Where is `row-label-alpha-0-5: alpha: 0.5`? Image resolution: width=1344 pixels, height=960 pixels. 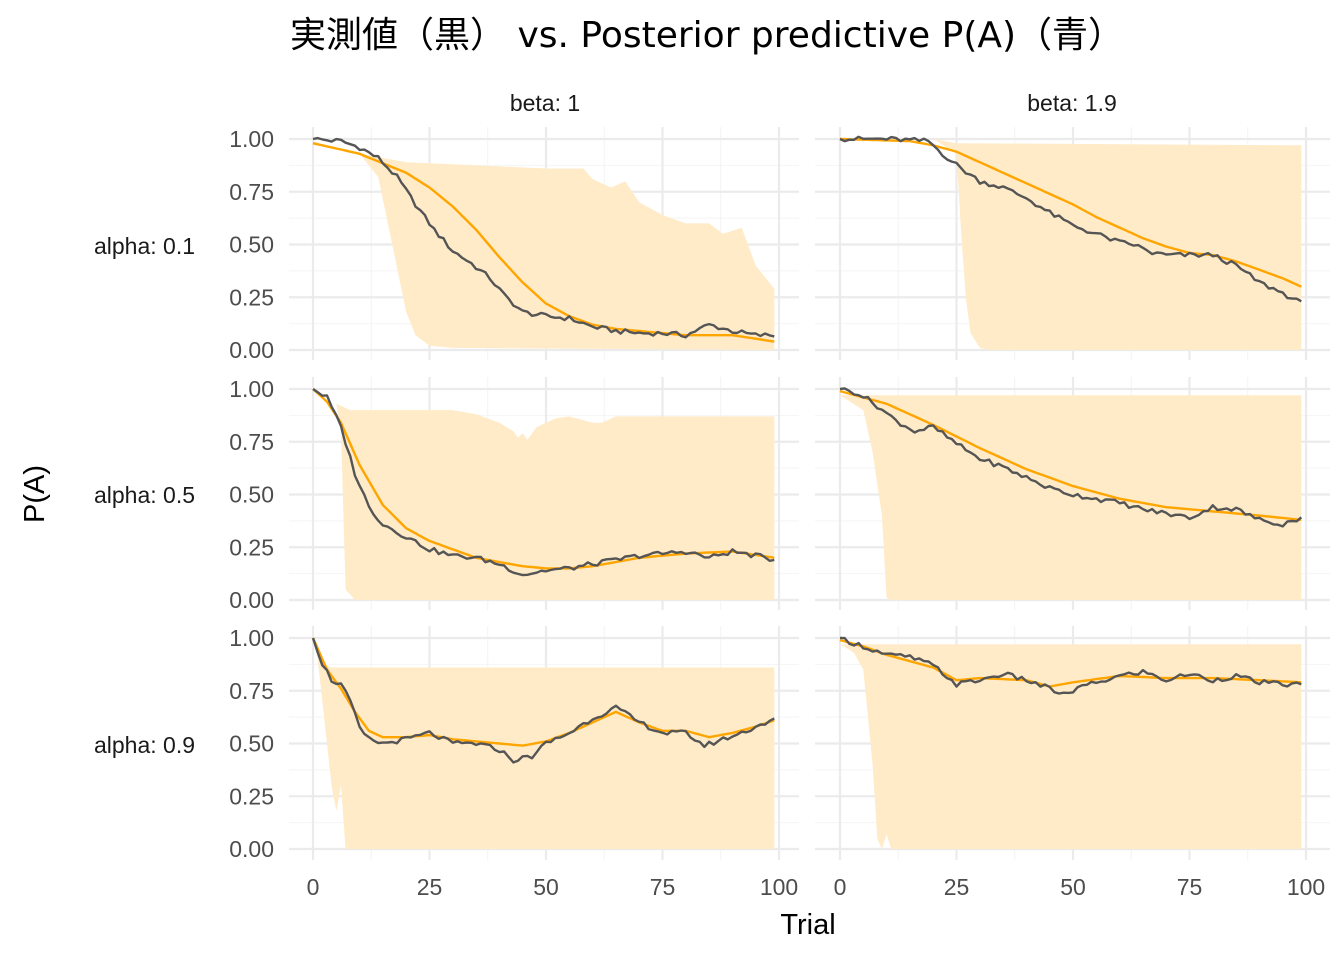
row-label-alpha-0-5: alpha: 0.5 is located at coordinates (144, 495).